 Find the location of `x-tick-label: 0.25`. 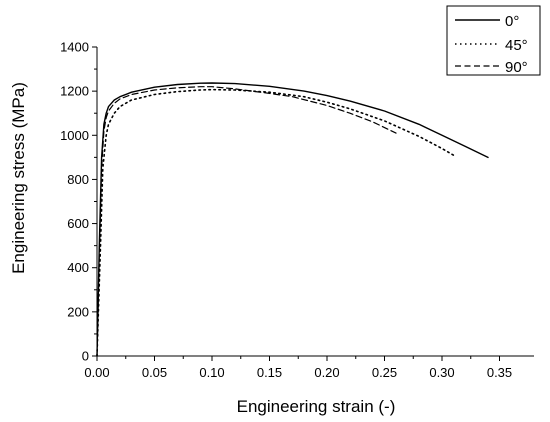

x-tick-label: 0.25 is located at coordinates (384, 372).